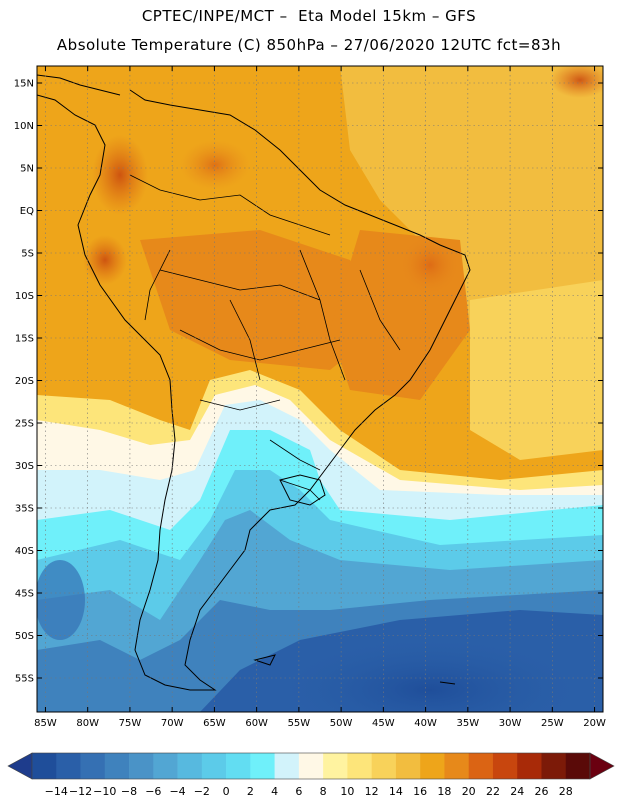 The image size is (618, 800). Describe the element at coordinates (347, 791) in the screenshot. I see `colorbar-label: 10` at that location.